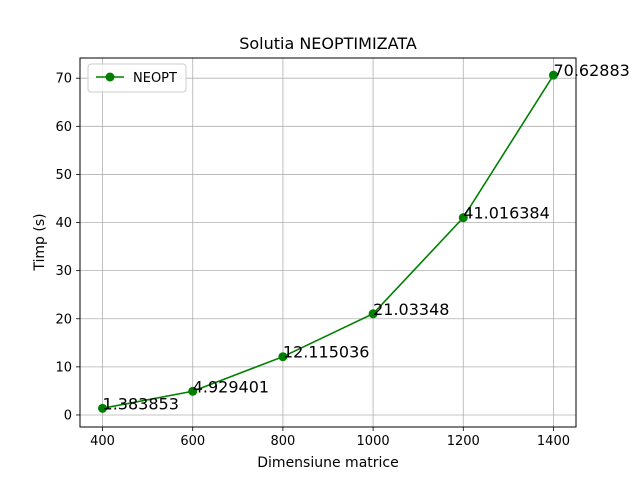  Describe the element at coordinates (192, 441) in the screenshot. I see `x-tick-label: 600` at that location.